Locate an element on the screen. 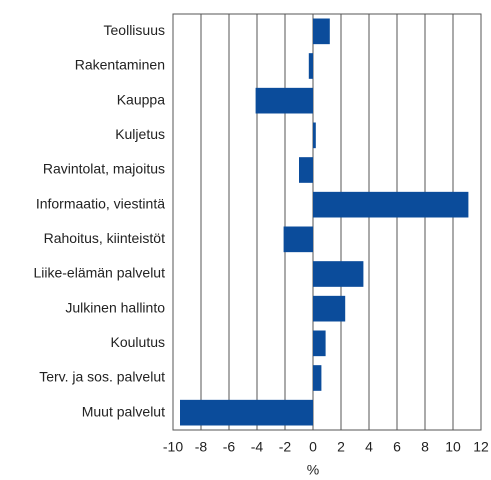 This screenshot has width=491, height=480. x-tick-label: 10 is located at coordinates (453, 447).